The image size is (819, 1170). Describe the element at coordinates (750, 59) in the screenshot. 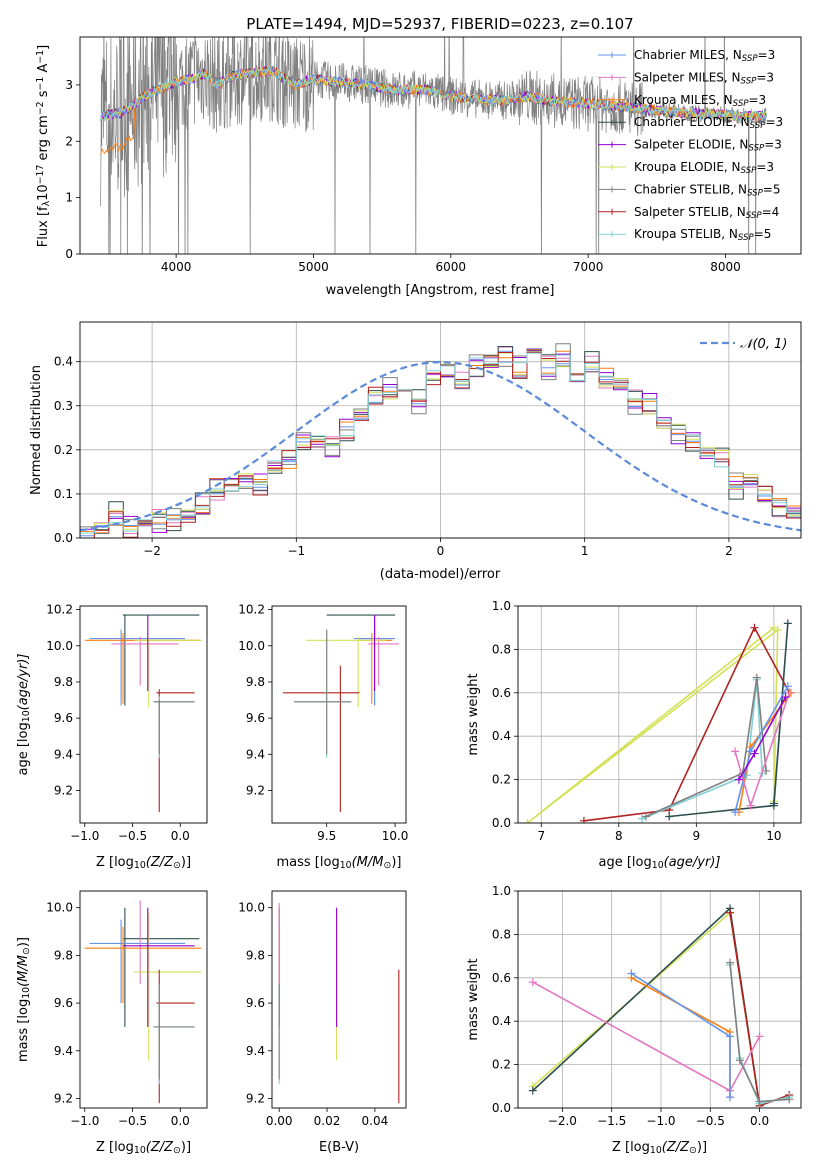

I see `legend-entry-part: SSP` at that location.